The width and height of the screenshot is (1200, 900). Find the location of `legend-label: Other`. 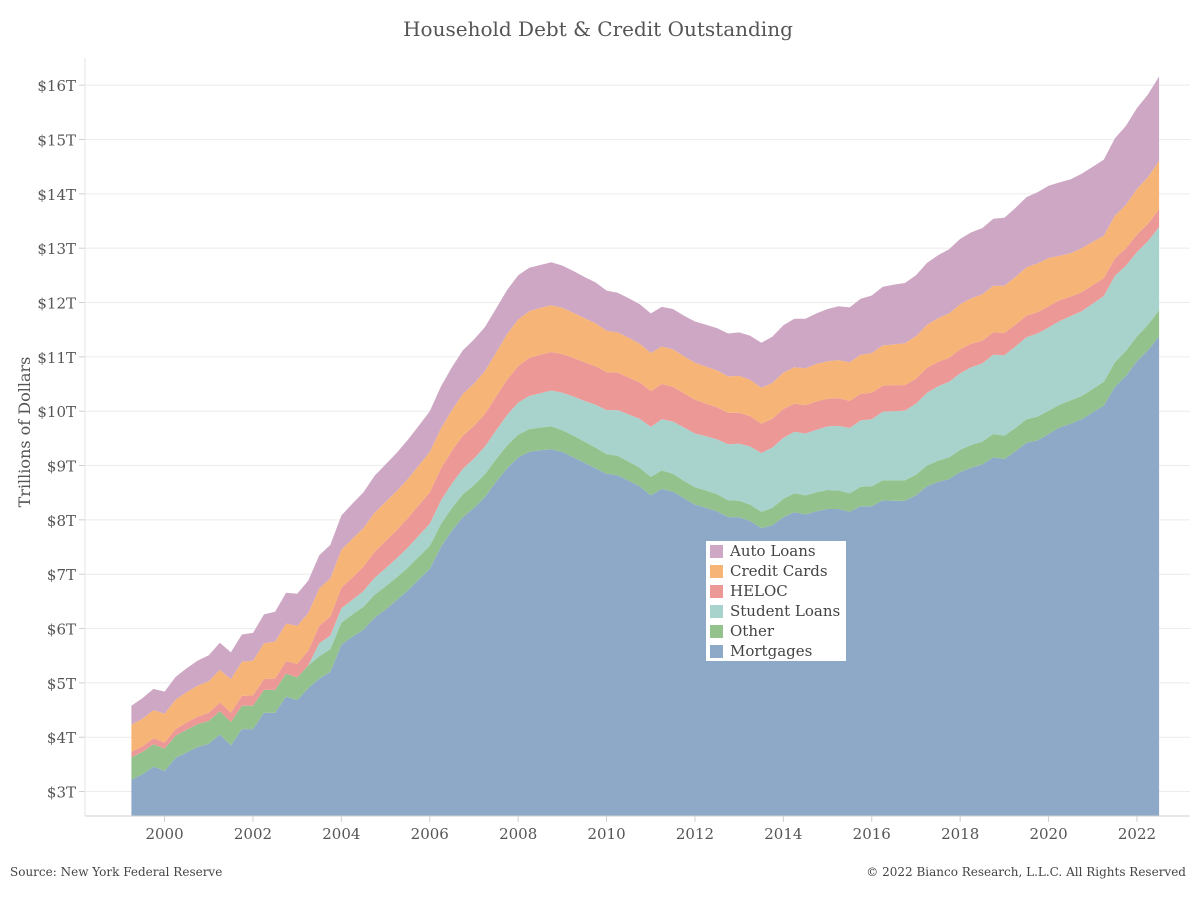

legend-label: Other is located at coordinates (752, 631).